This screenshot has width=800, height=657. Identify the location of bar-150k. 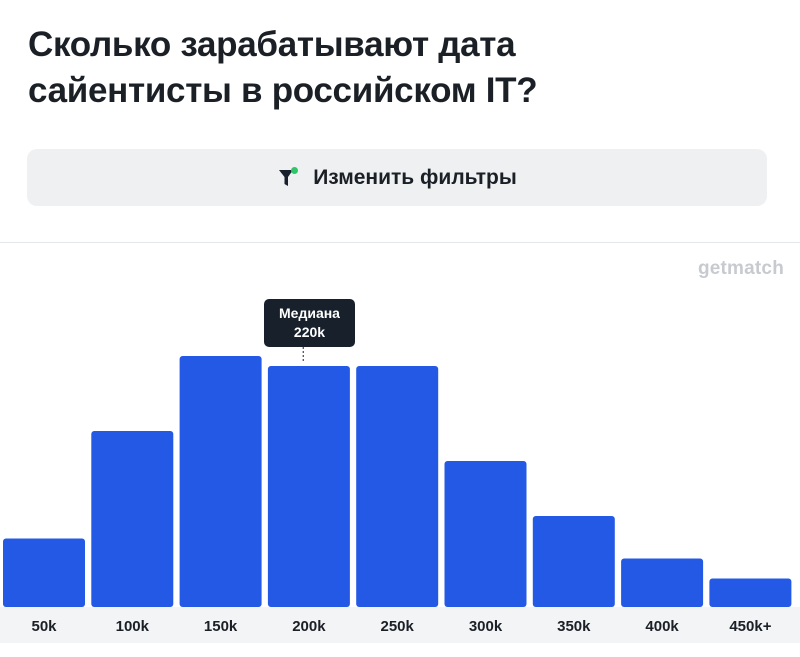
(220, 481).